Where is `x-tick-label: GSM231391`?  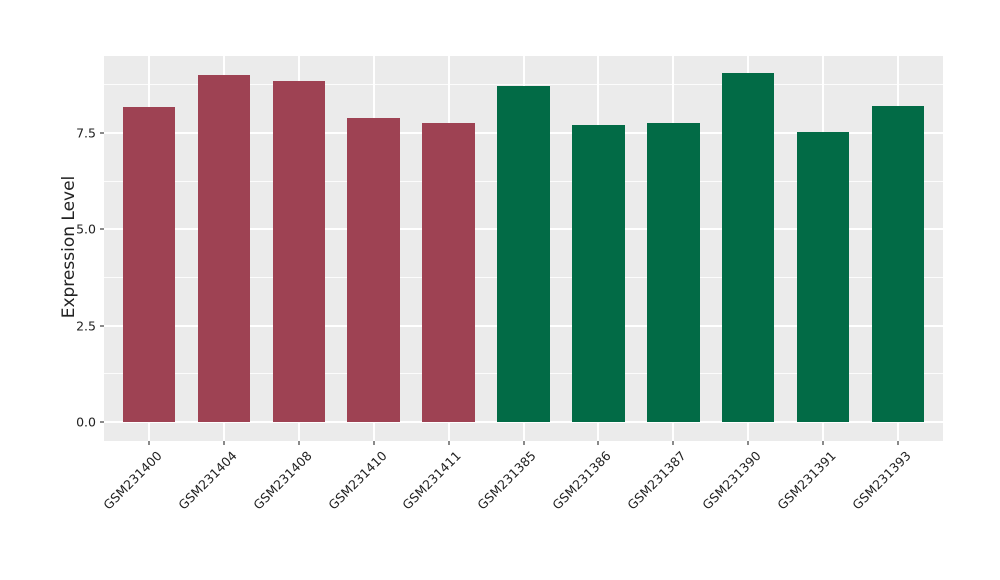 x-tick-label: GSM231391 is located at coordinates (806, 480).